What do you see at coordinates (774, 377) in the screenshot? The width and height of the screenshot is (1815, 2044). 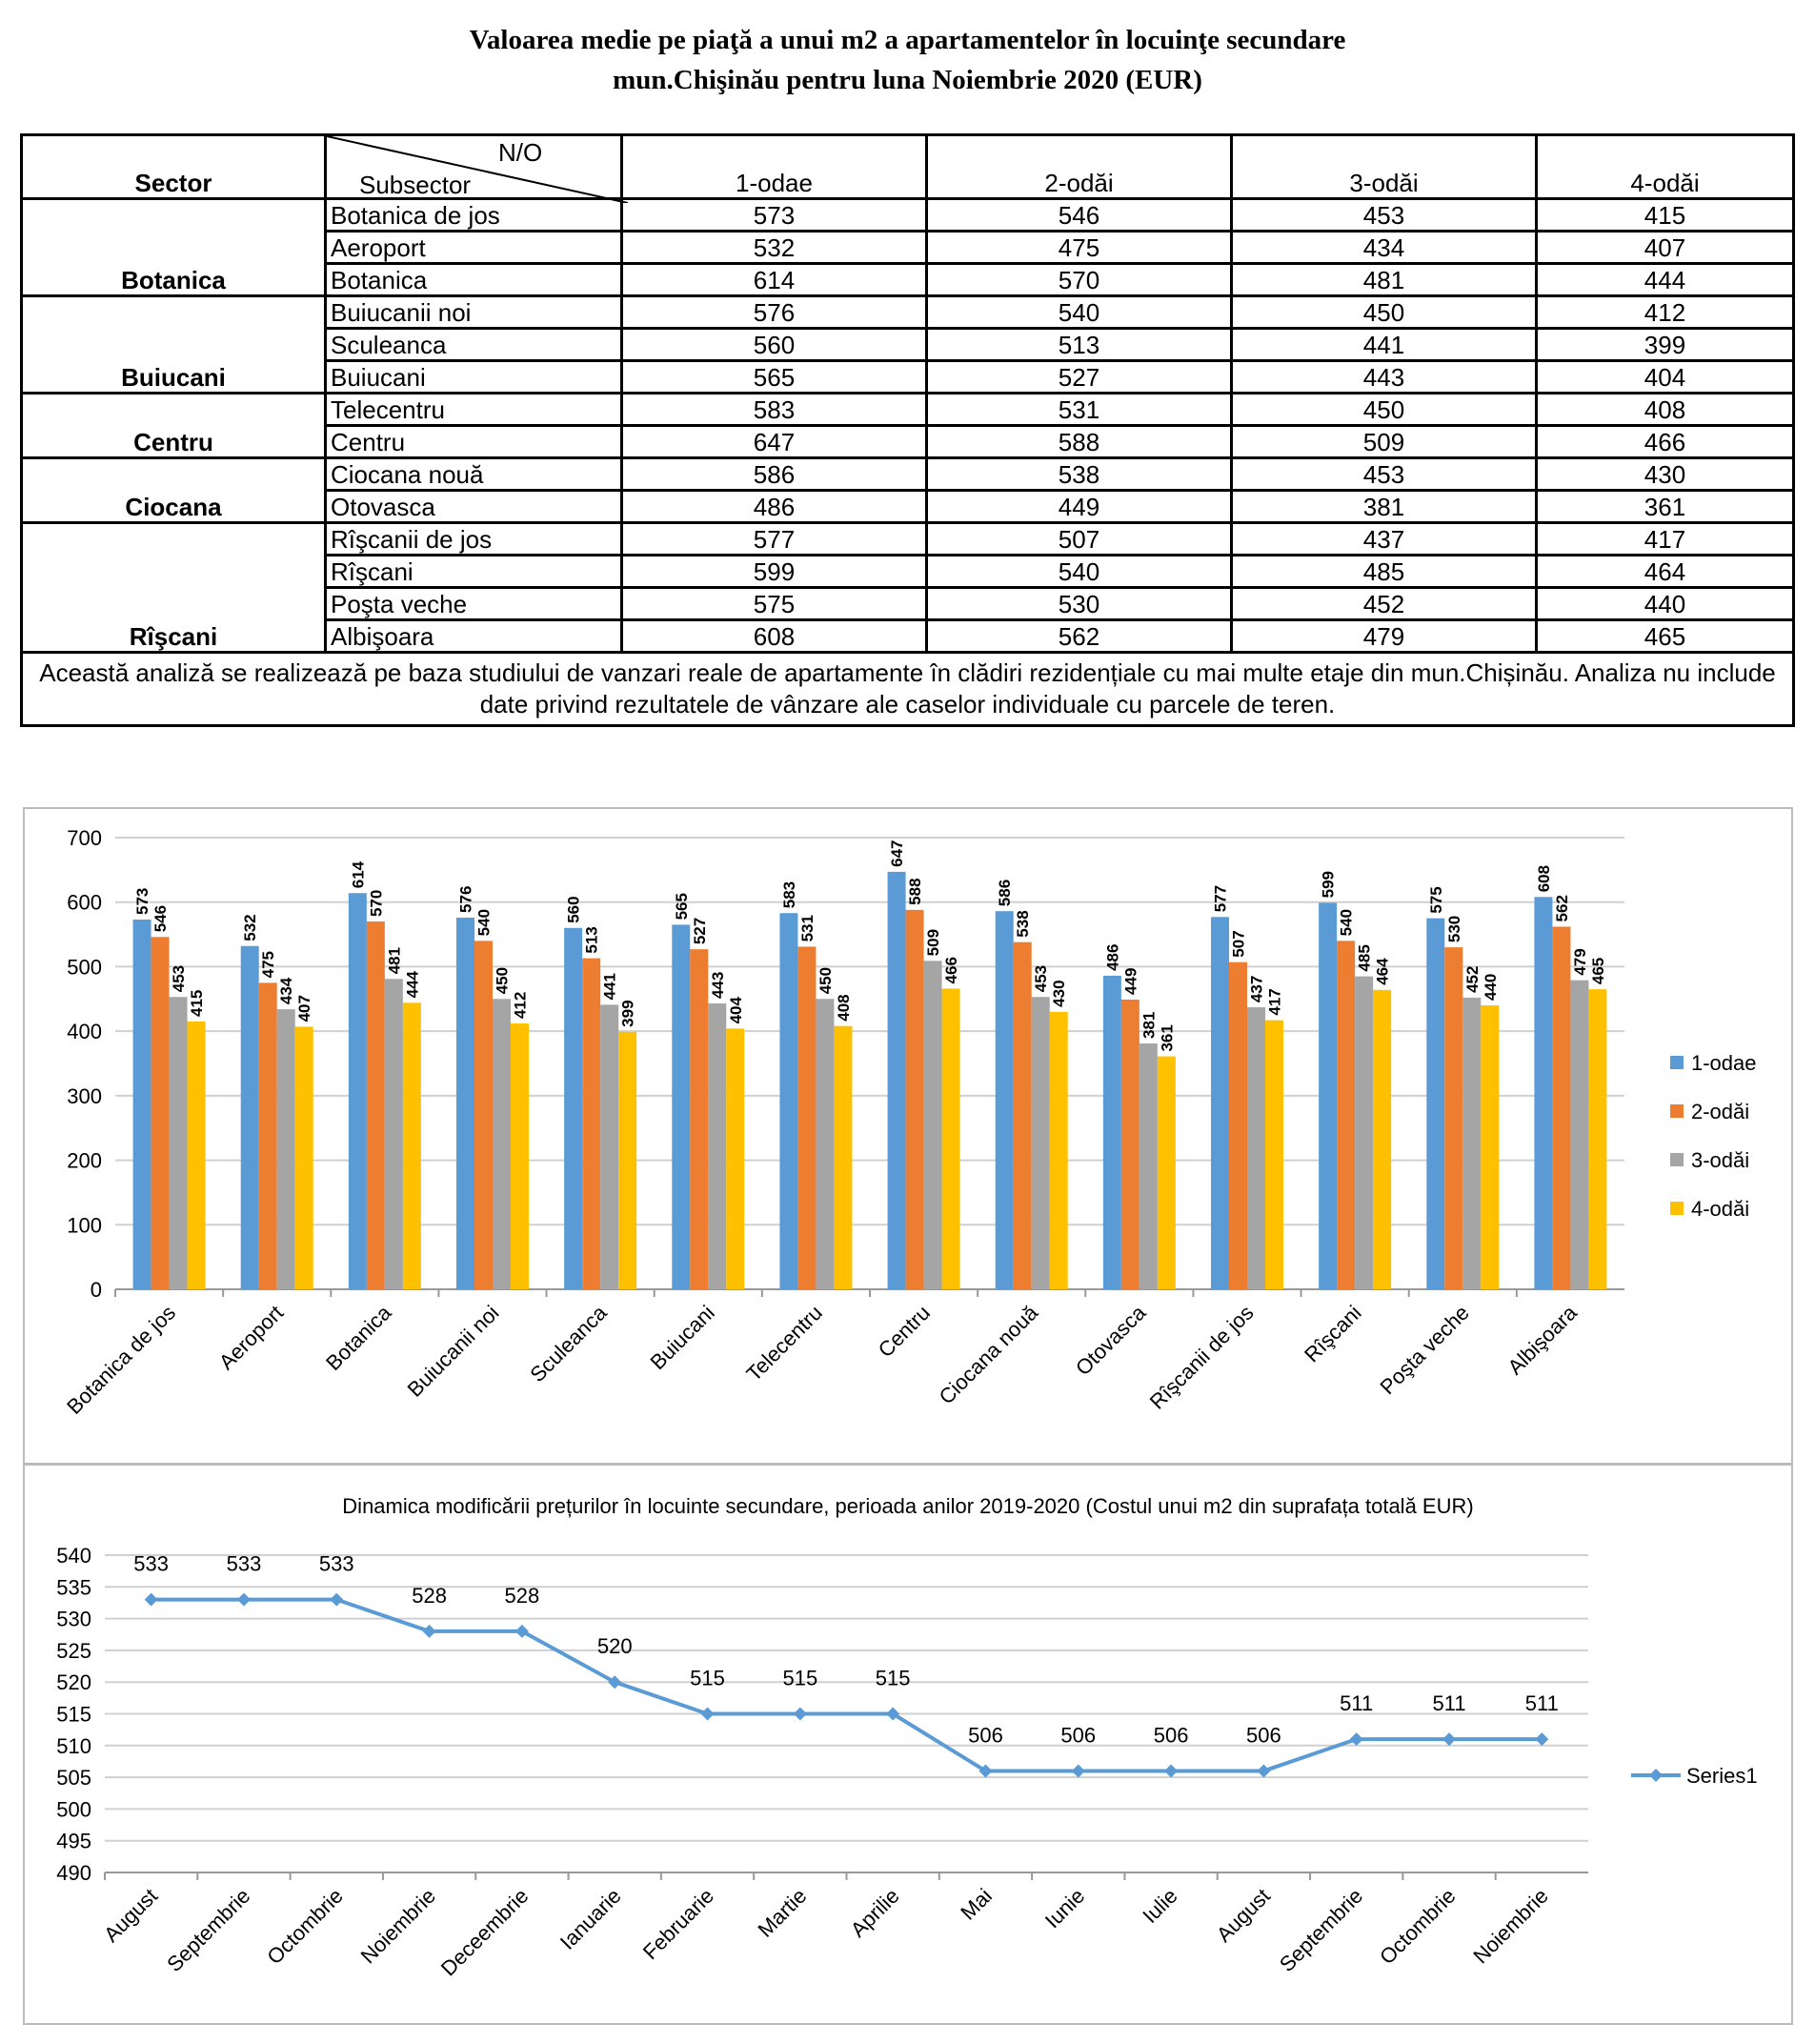 I see `cell-value: 565` at bounding box center [774, 377].